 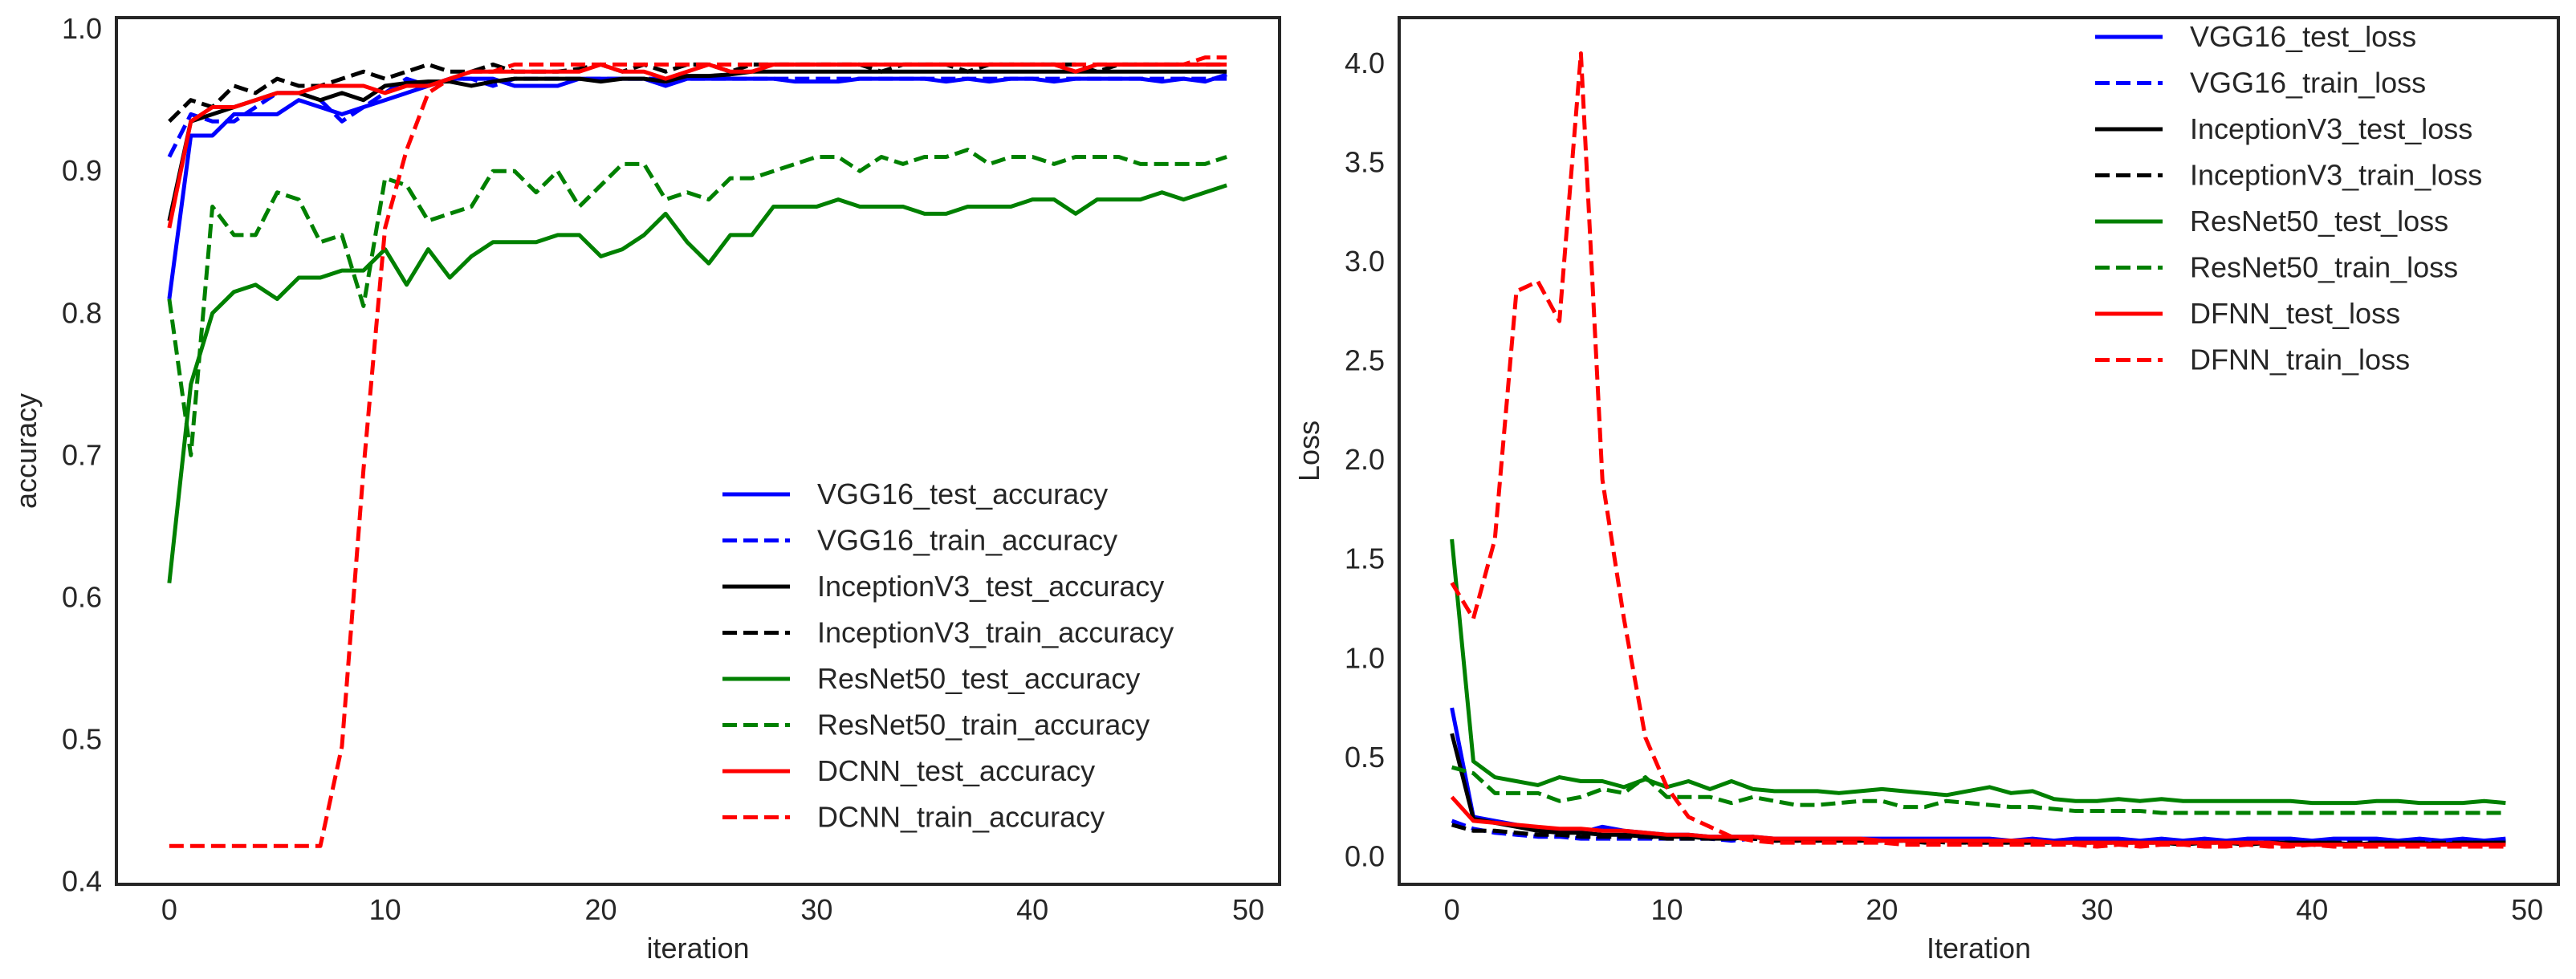 What do you see at coordinates (26, 451) in the screenshot?
I see `y-axis-label: accuracy` at bounding box center [26, 451].